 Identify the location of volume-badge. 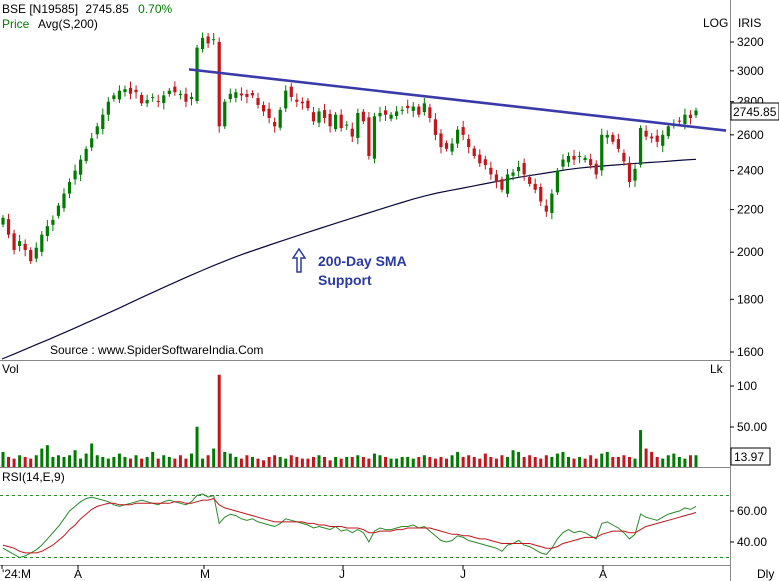
(750, 456).